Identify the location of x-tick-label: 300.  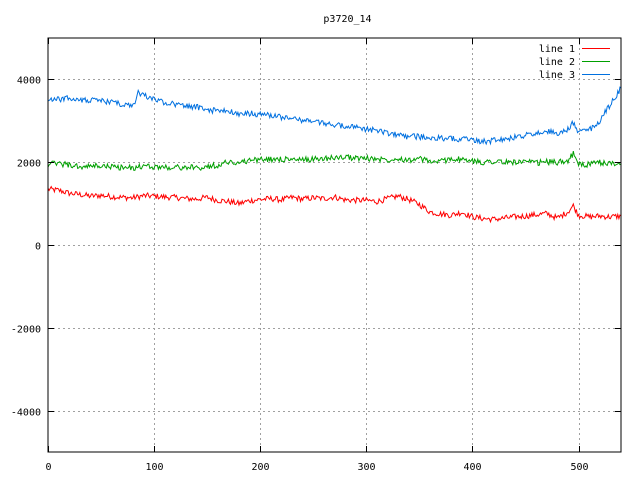
(366, 467).